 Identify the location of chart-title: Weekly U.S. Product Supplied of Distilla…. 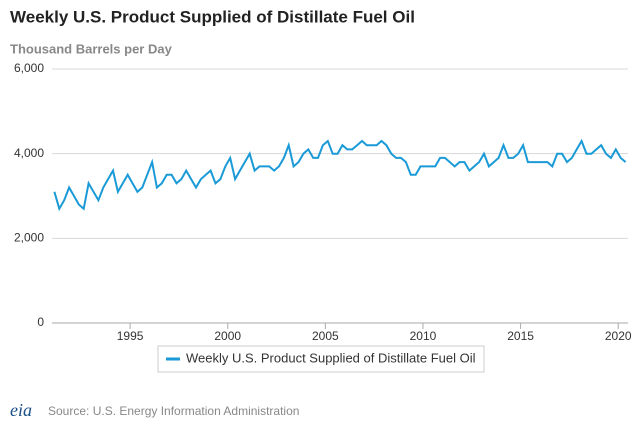
(212, 16).